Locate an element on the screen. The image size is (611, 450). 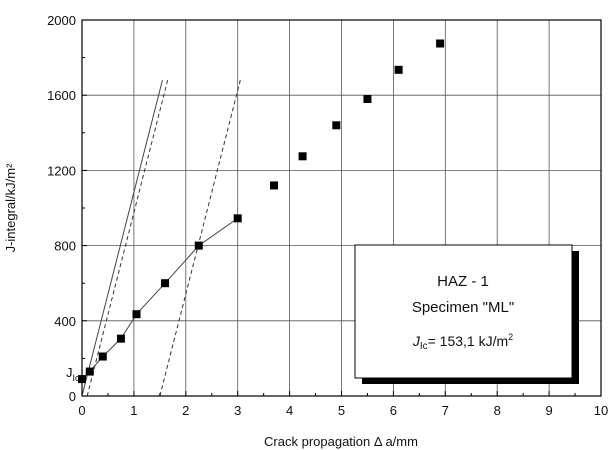
x-tick-label: 0 is located at coordinates (81, 410).